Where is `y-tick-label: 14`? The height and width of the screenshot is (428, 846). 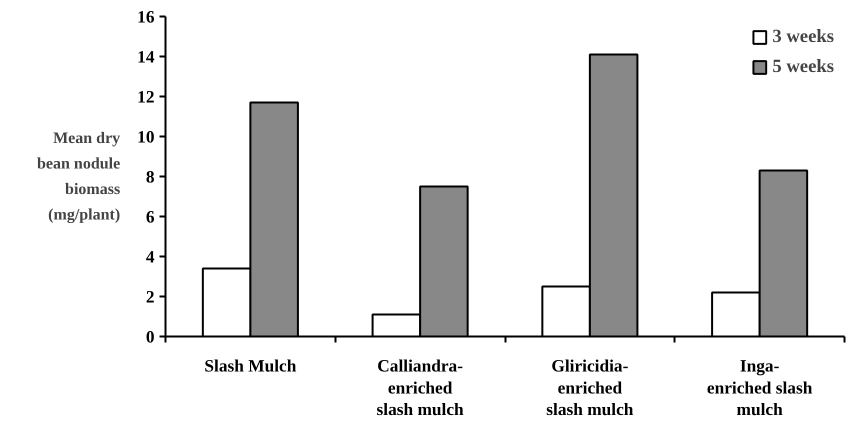 y-tick-label: 14 is located at coordinates (146, 57).